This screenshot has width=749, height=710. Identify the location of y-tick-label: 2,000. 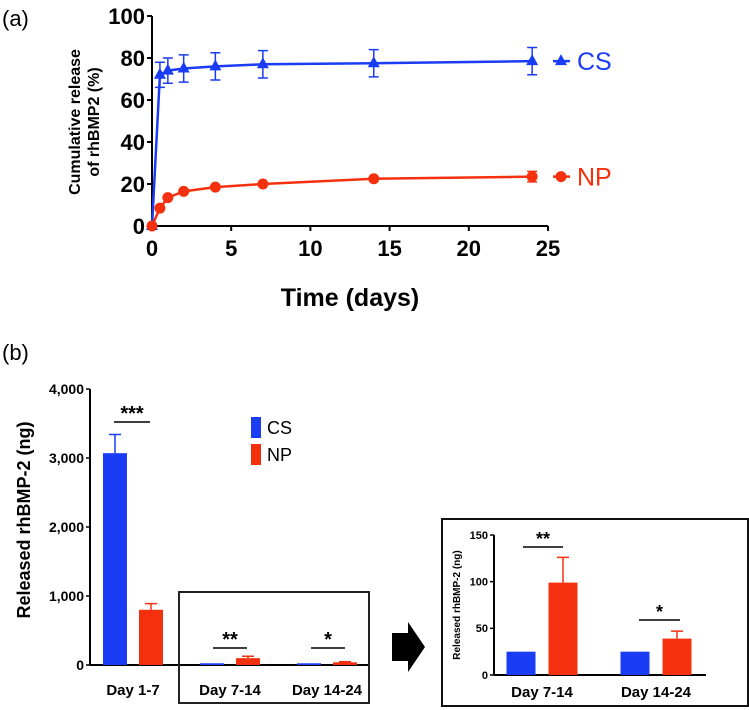
(66, 527).